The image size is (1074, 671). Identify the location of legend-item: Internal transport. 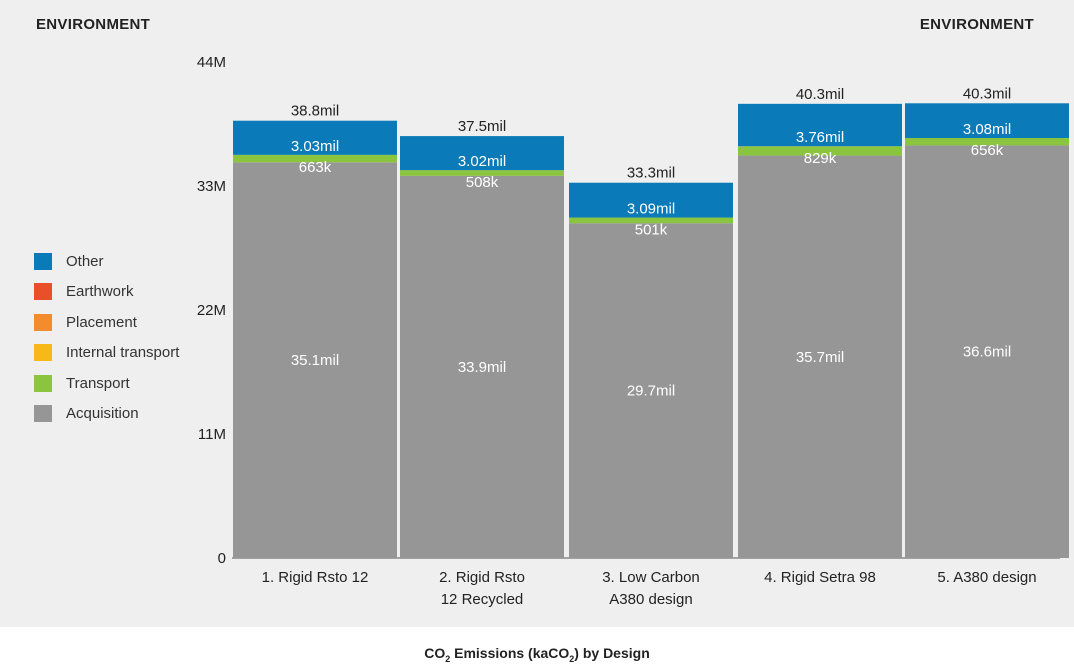
(106, 353).